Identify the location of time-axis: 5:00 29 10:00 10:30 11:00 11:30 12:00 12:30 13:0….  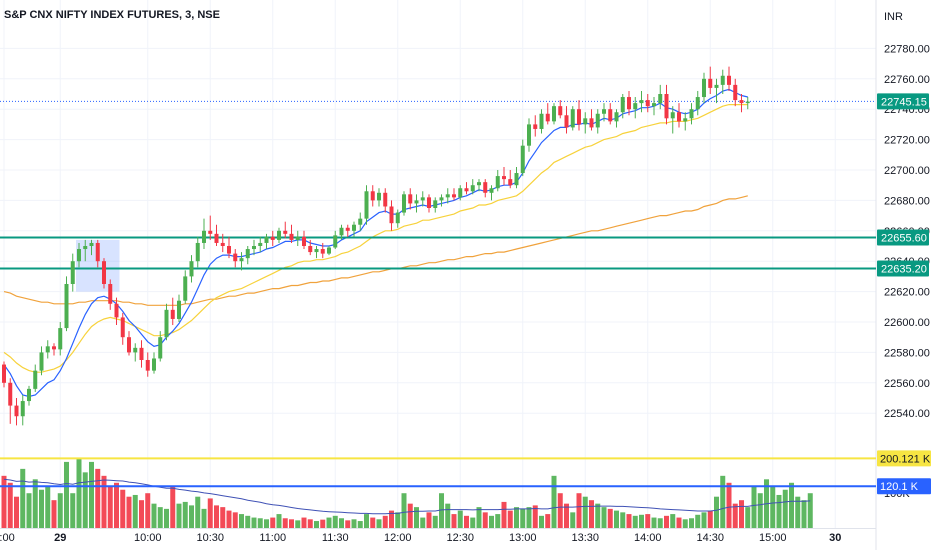
(420, 538).